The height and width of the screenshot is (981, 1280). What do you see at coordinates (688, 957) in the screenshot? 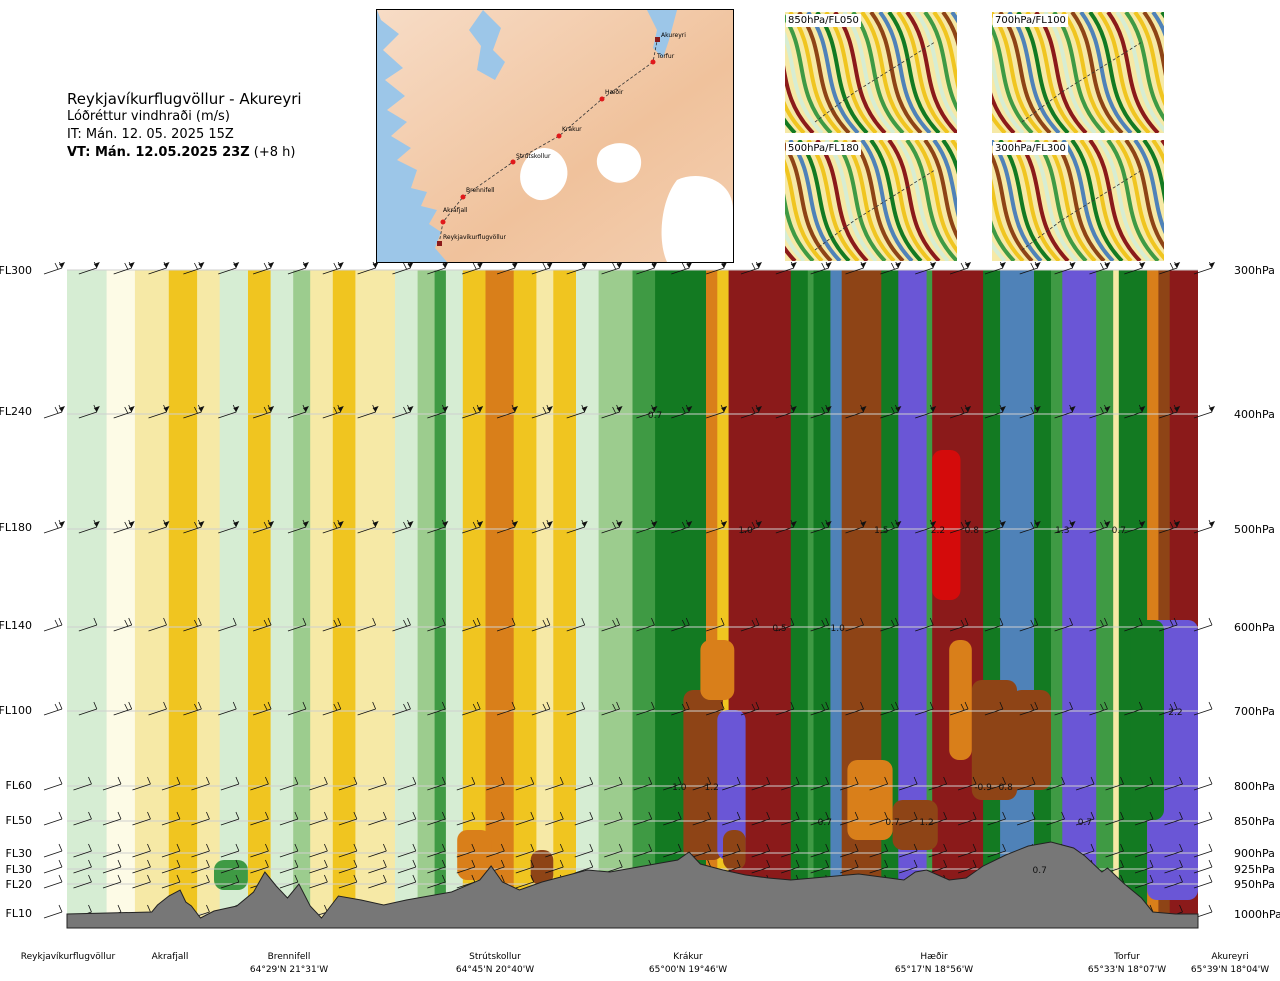
I see `location-name: Krákur` at bounding box center [688, 957].